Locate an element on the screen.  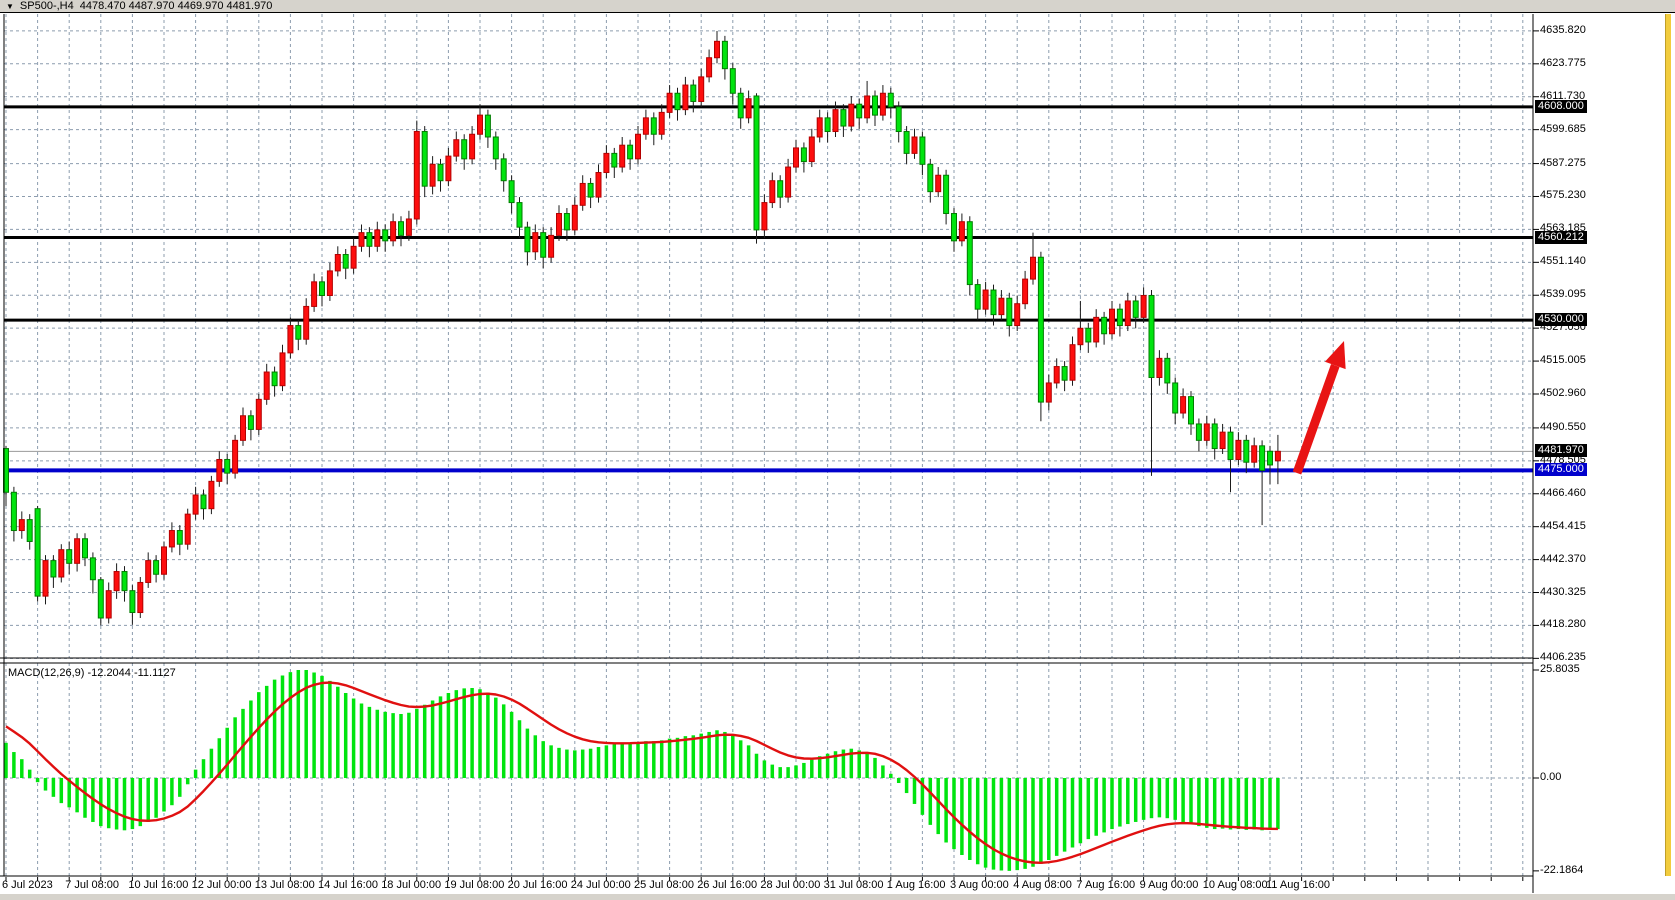
price-axis-label: 4406.235 is located at coordinates (1563, 657).